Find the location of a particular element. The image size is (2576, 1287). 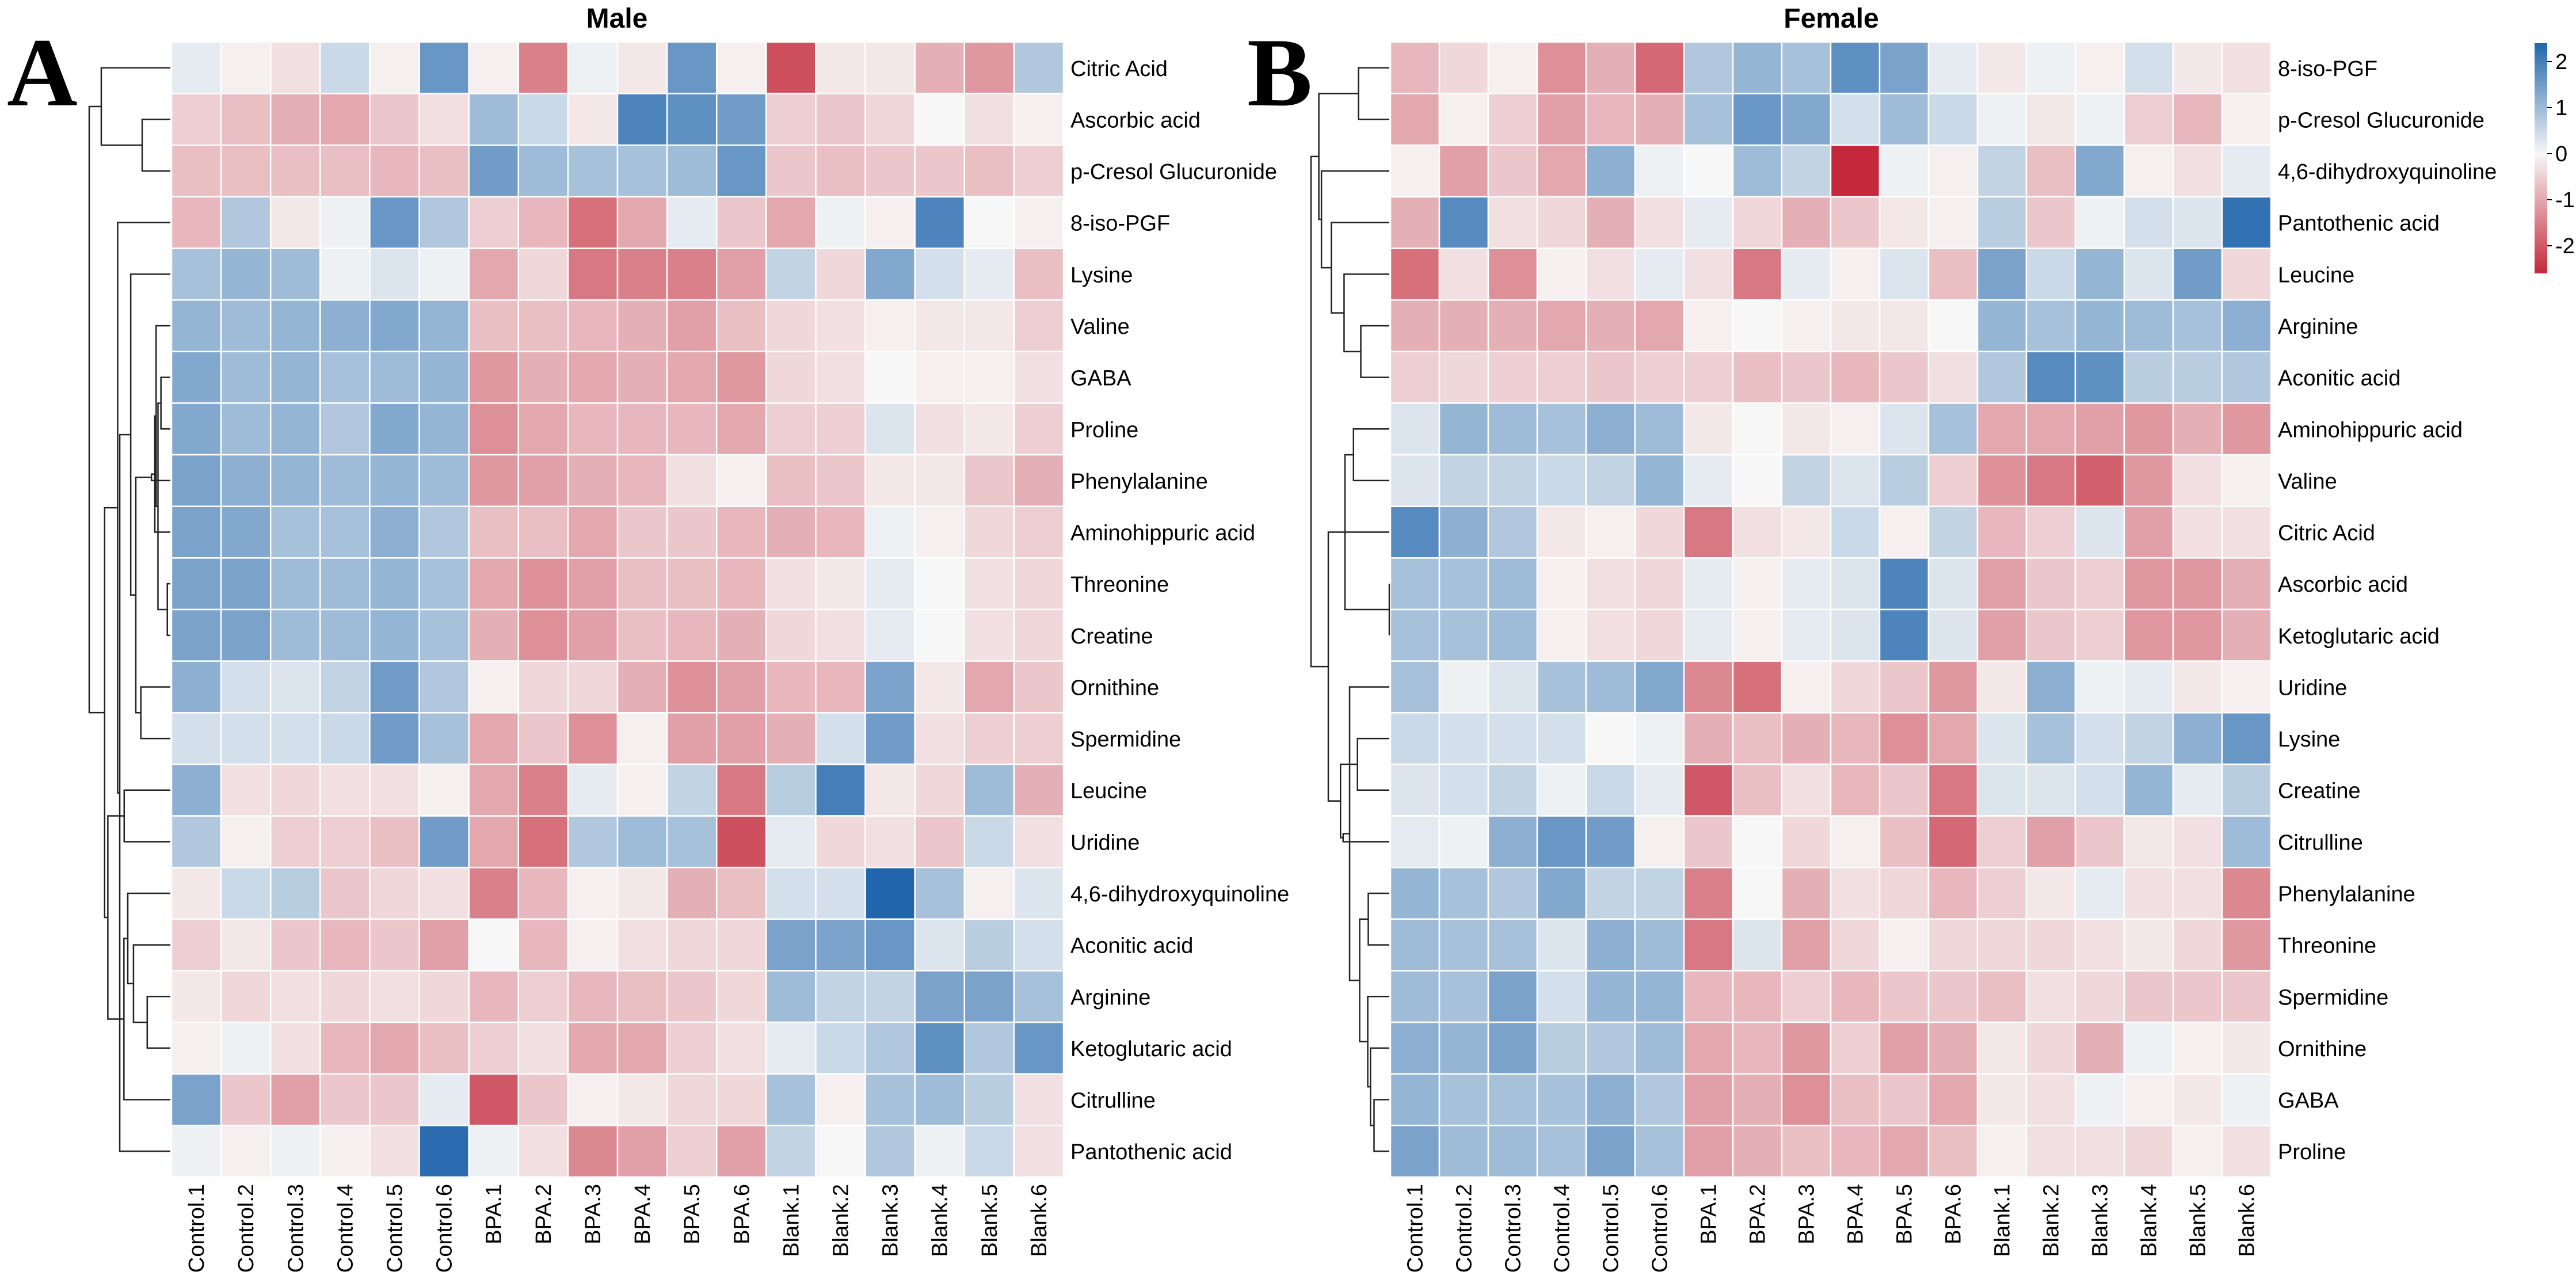

column-label: Blank.1 is located at coordinates (2003, 1221).